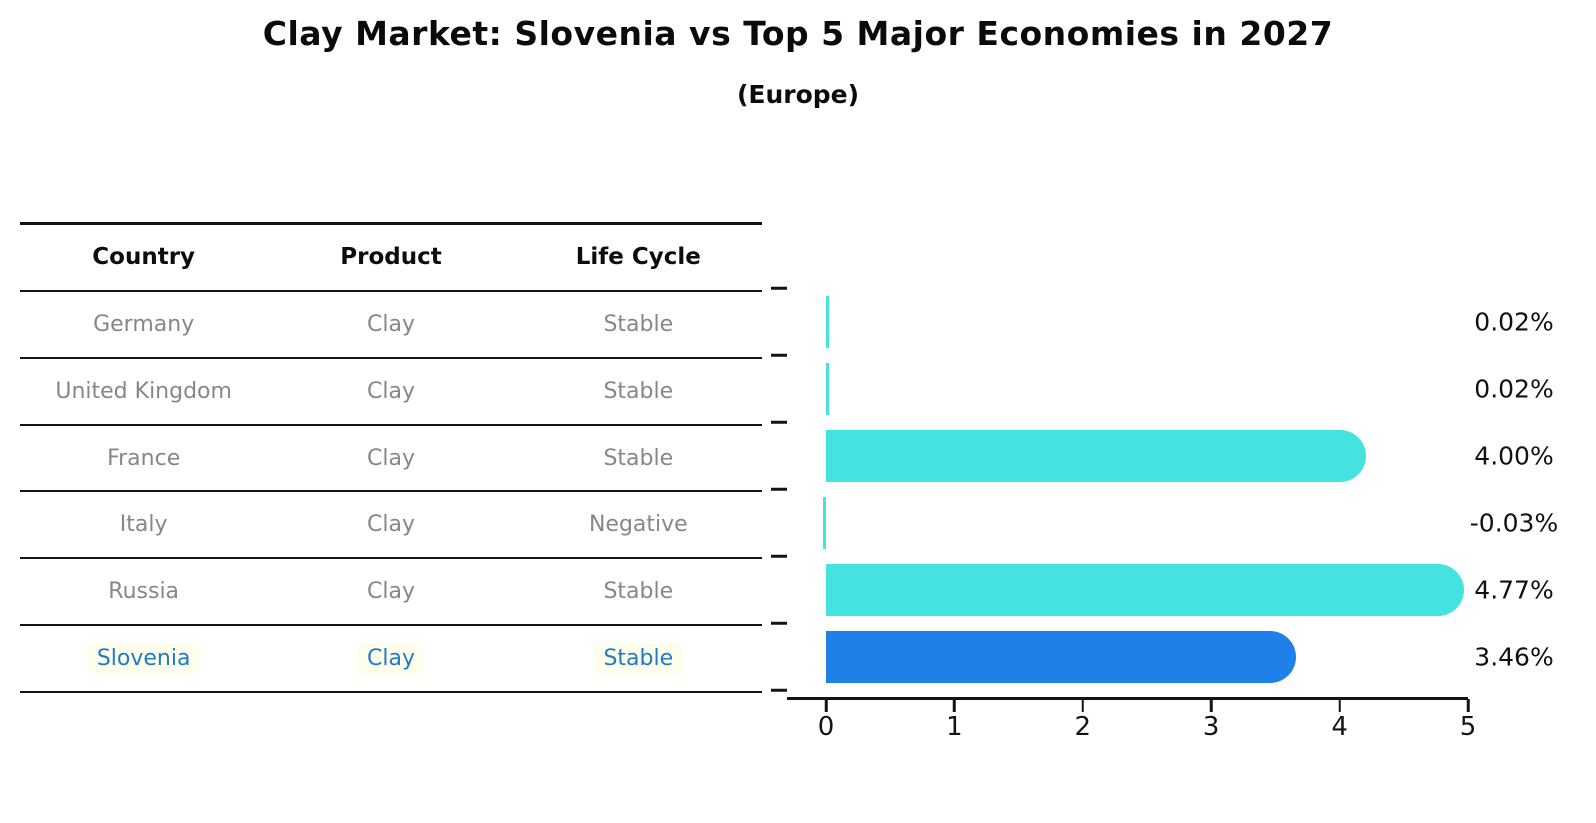  Describe the element at coordinates (1083, 727) in the screenshot. I see `x-axis-tick-label: 2` at that location.